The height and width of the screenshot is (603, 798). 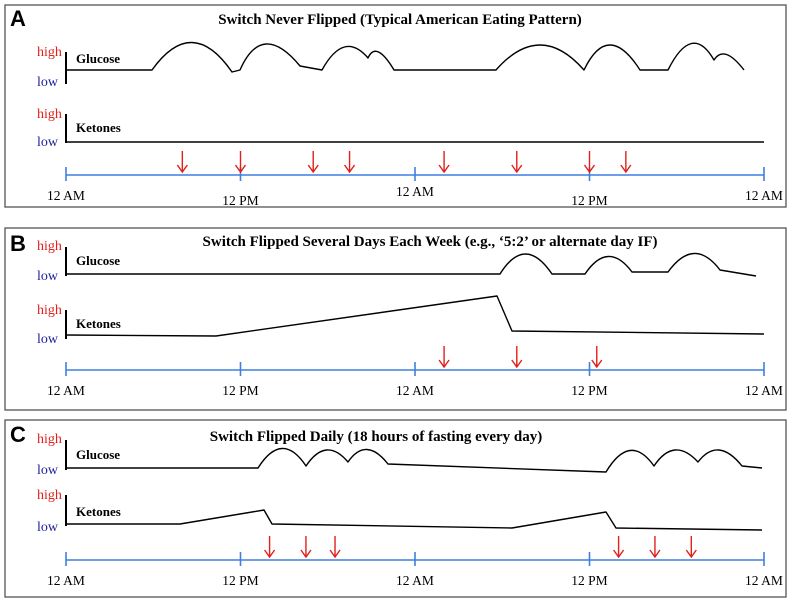 I want to click on panel-a-glucose-curve, so click(x=405, y=57).